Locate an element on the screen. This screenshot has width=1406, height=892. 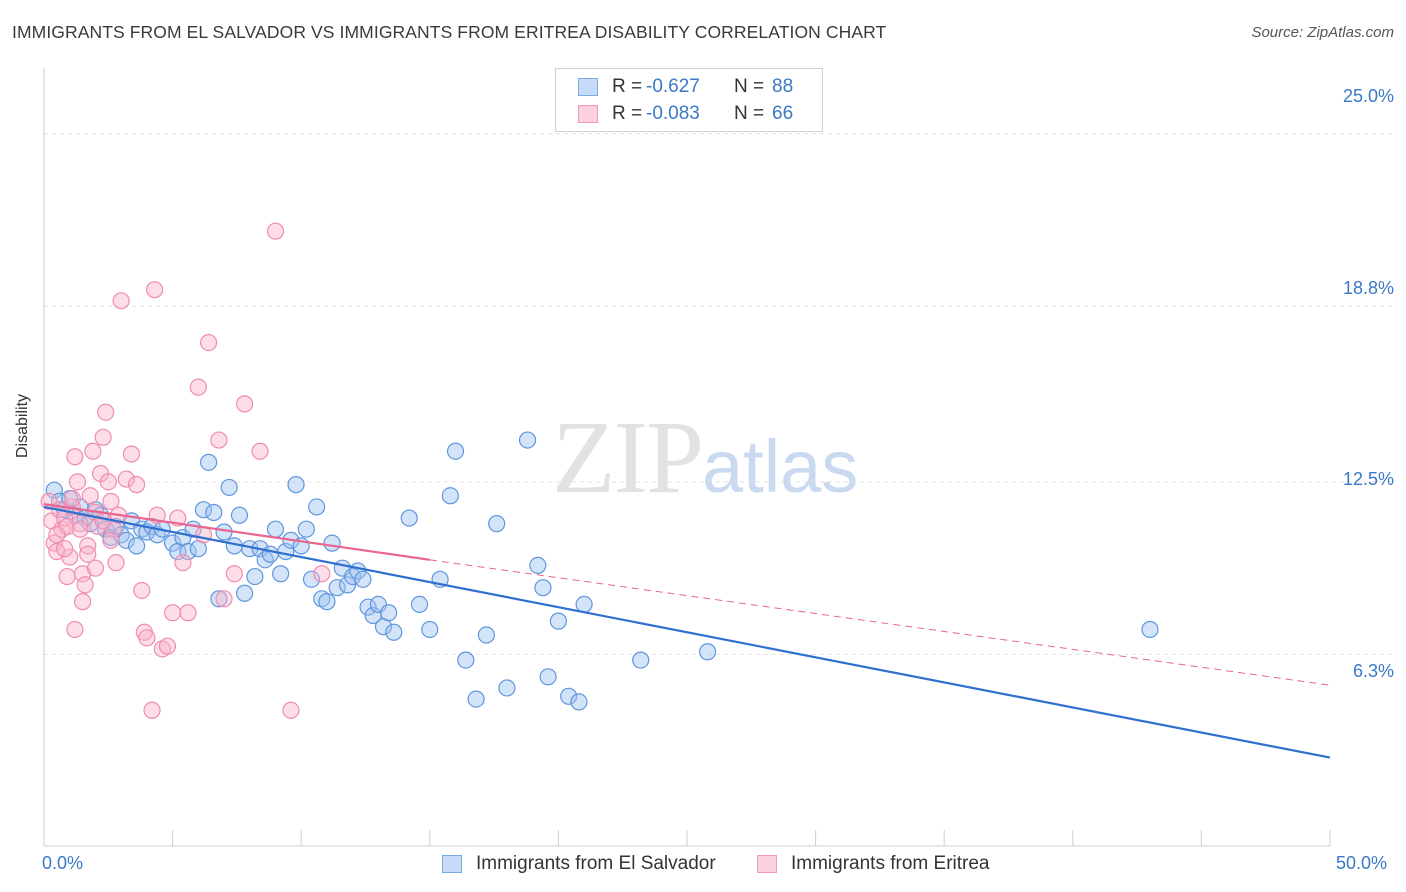
y-axis-label: Disability is located at coordinates (22, 425).